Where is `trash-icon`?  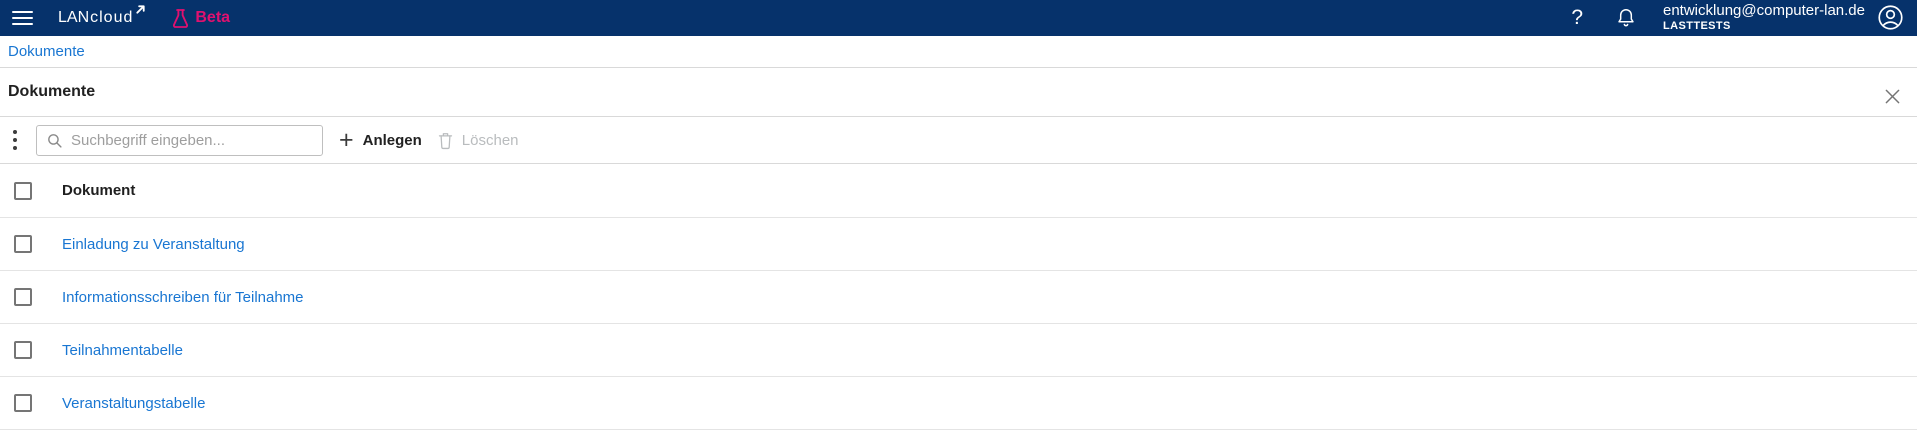
trash-icon is located at coordinates (445, 140).